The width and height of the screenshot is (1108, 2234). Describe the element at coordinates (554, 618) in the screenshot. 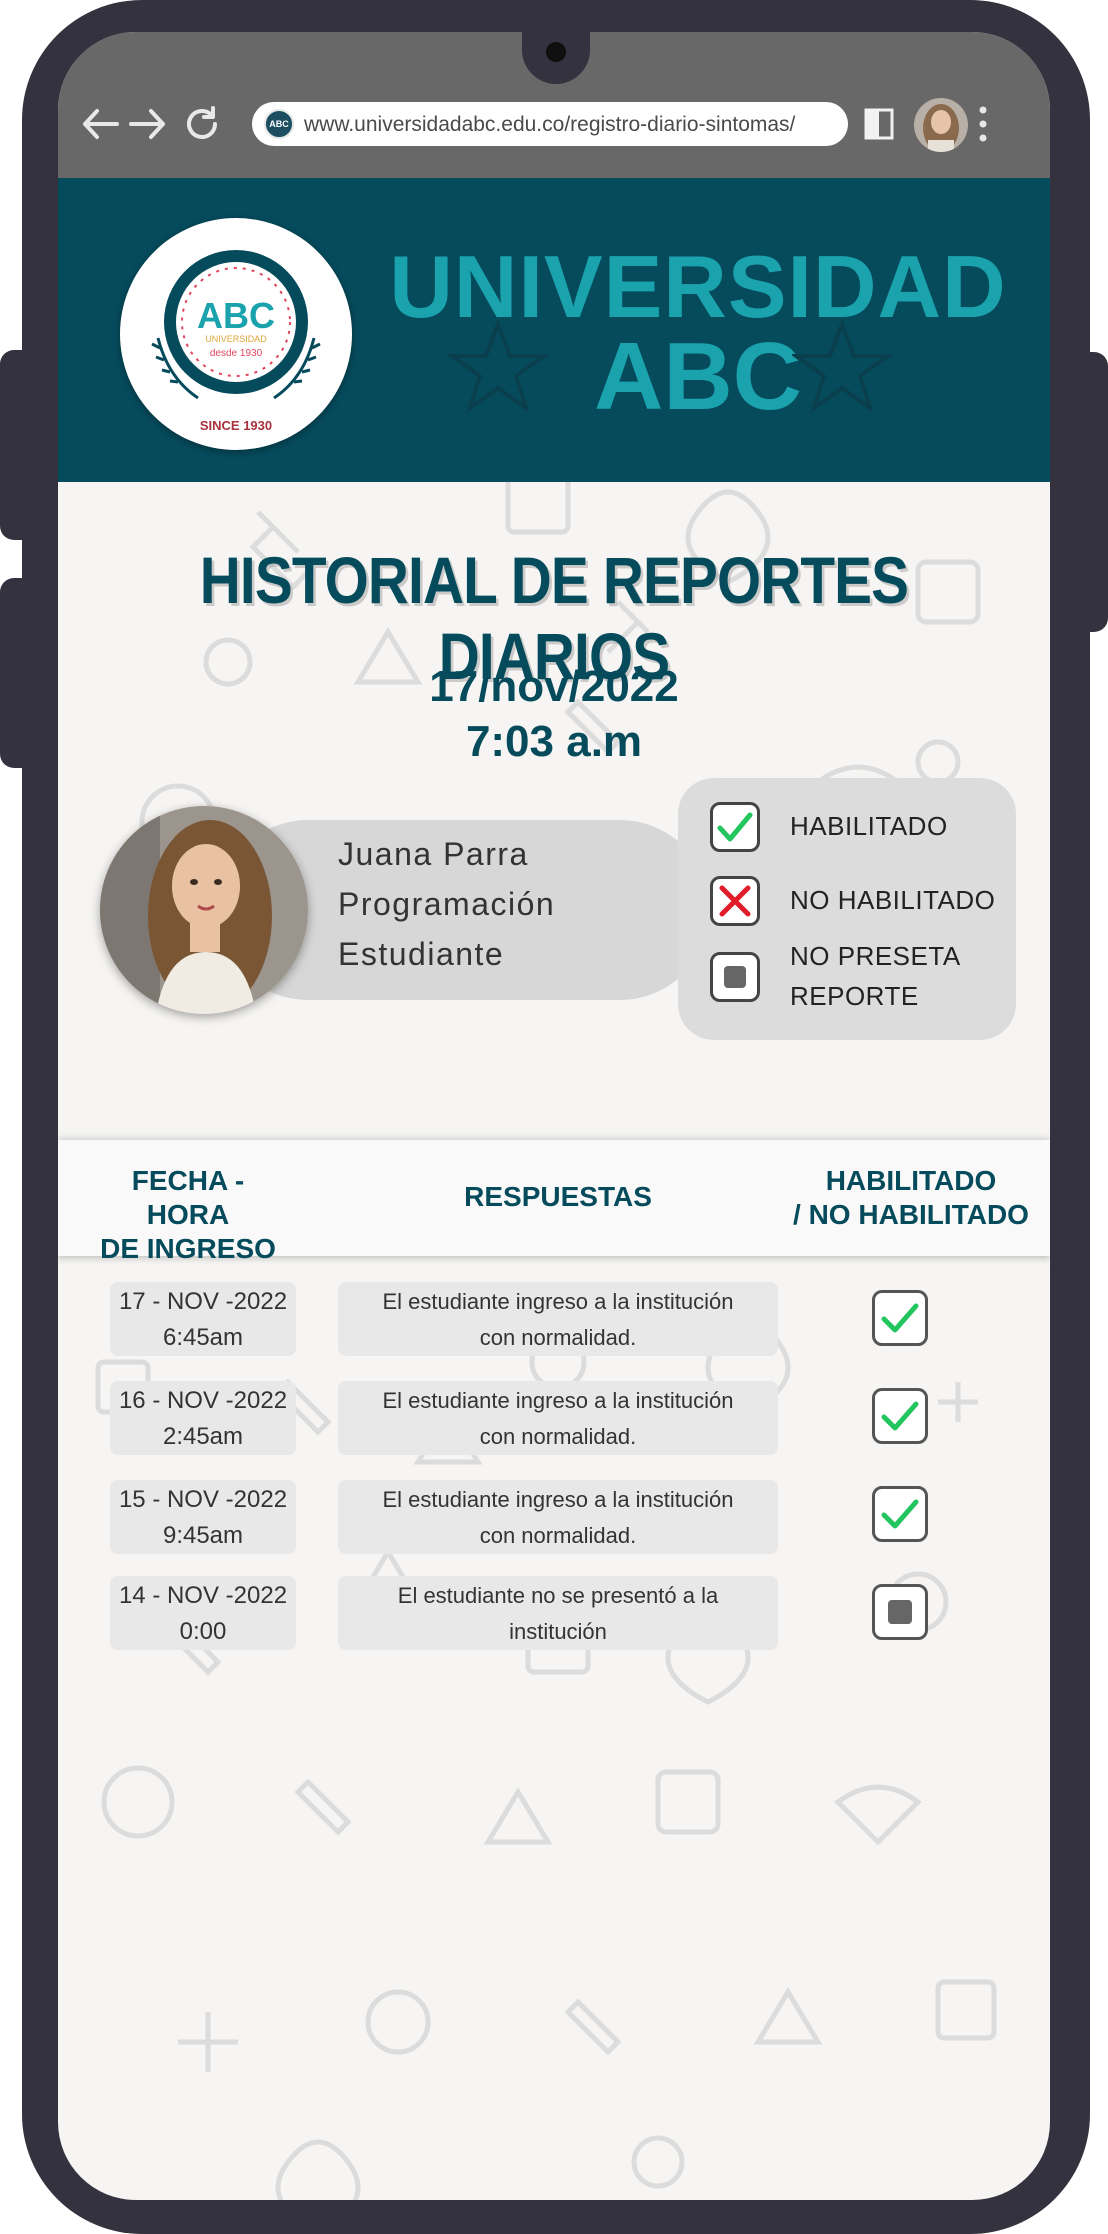

I see `page-title: HISTORIAL DE REPORTES DIARIOS` at that location.